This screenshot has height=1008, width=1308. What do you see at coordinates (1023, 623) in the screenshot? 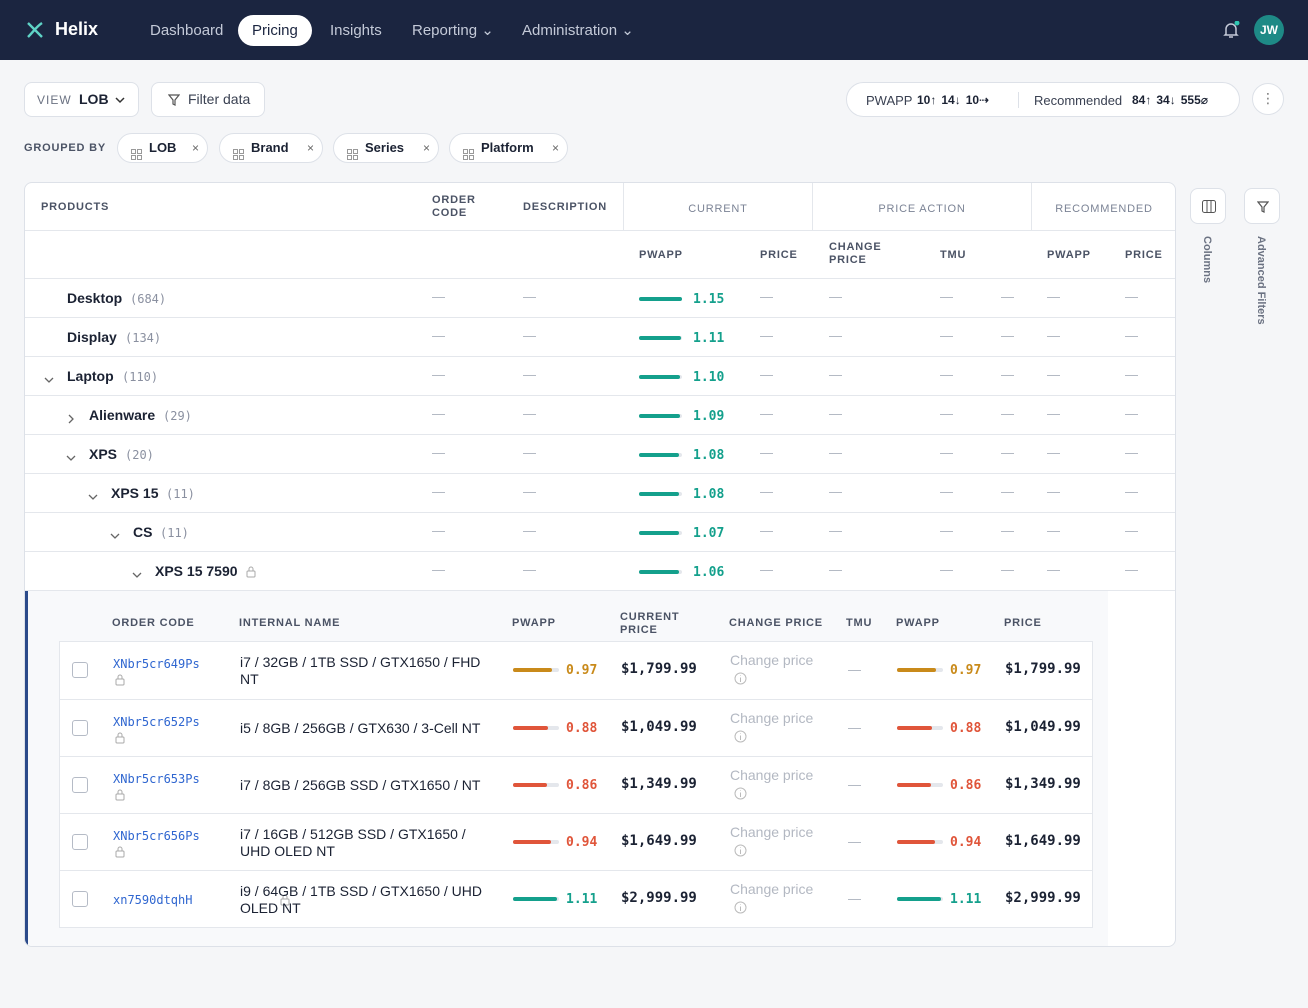
I see `detail-header: PRICE` at bounding box center [1023, 623].